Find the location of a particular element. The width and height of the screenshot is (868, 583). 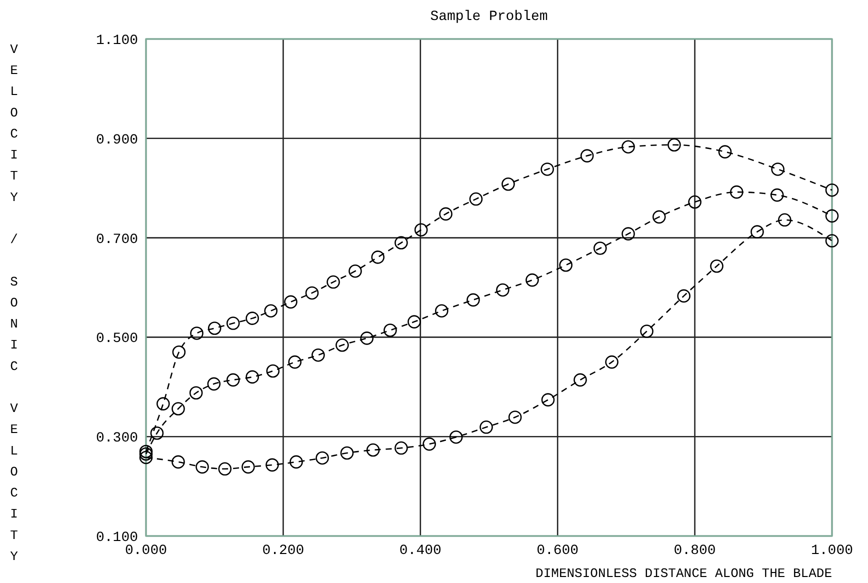

x-tick-label: 0.600 is located at coordinates (557, 551).